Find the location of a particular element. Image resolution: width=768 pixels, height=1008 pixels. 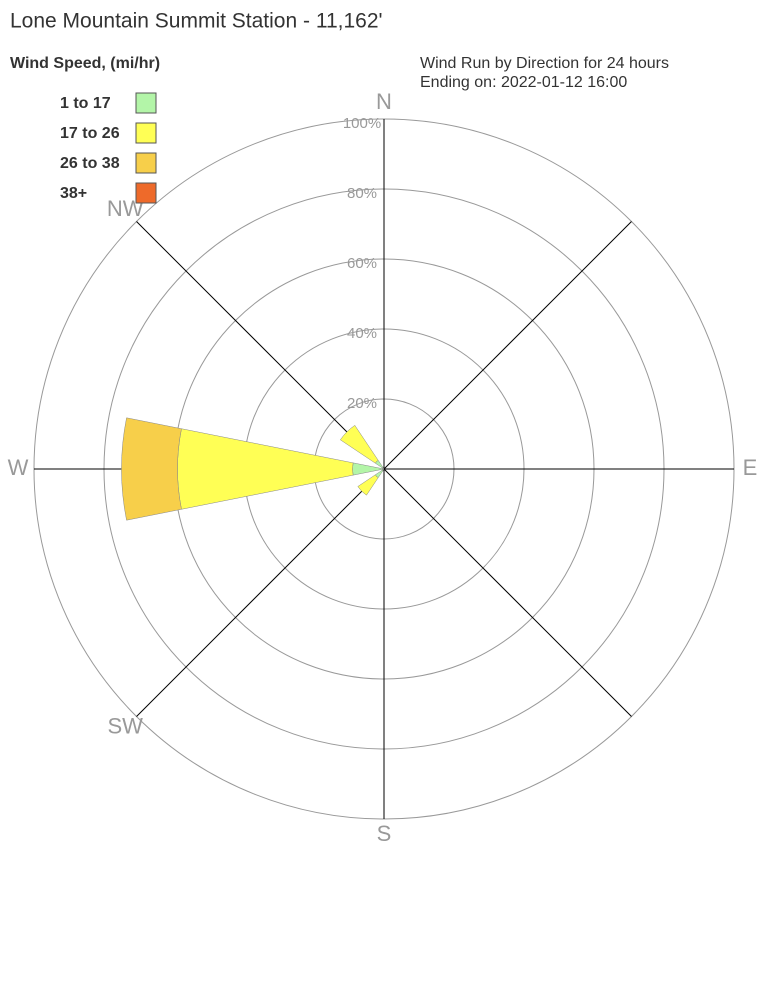

subtitle: Ending on: 2022-01-12 16:00 is located at coordinates (523, 82).